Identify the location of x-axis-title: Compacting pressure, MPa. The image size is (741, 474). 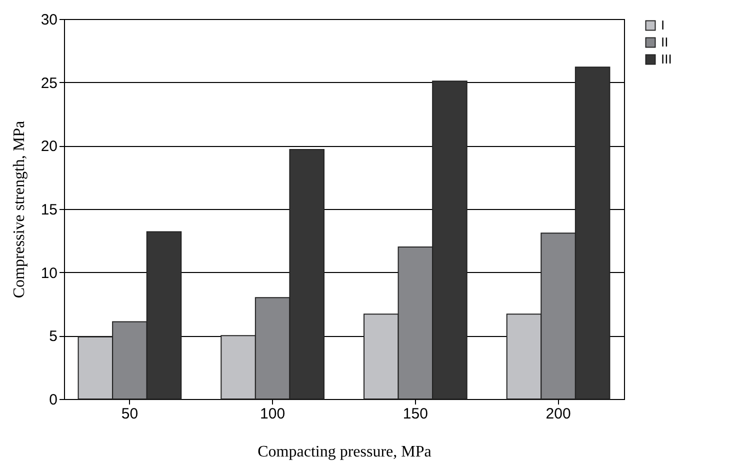
(345, 452).